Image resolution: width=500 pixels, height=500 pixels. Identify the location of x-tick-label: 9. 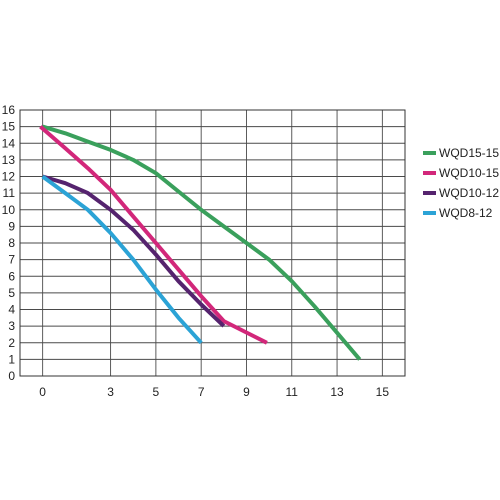
(246, 392).